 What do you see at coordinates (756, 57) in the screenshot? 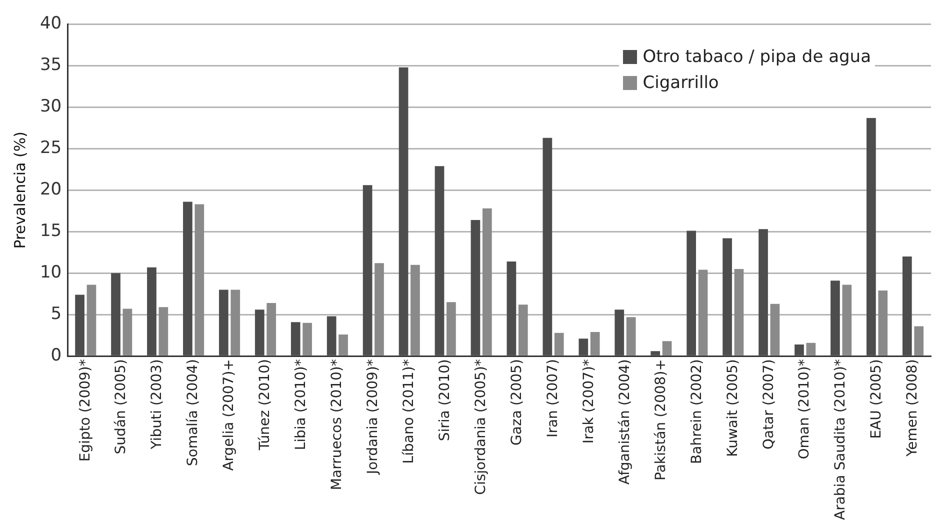
I see `legend-label: Otro tabaco / pipa de agua` at bounding box center [756, 57].